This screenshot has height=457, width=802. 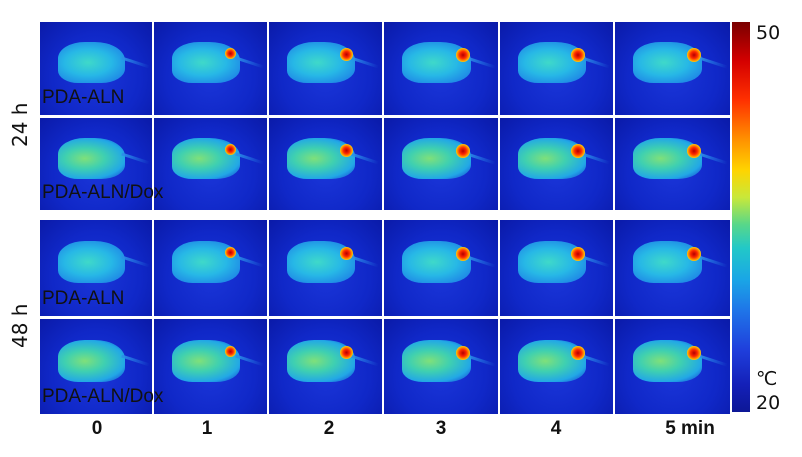 I want to click on x-tick: 2, so click(x=329, y=428).